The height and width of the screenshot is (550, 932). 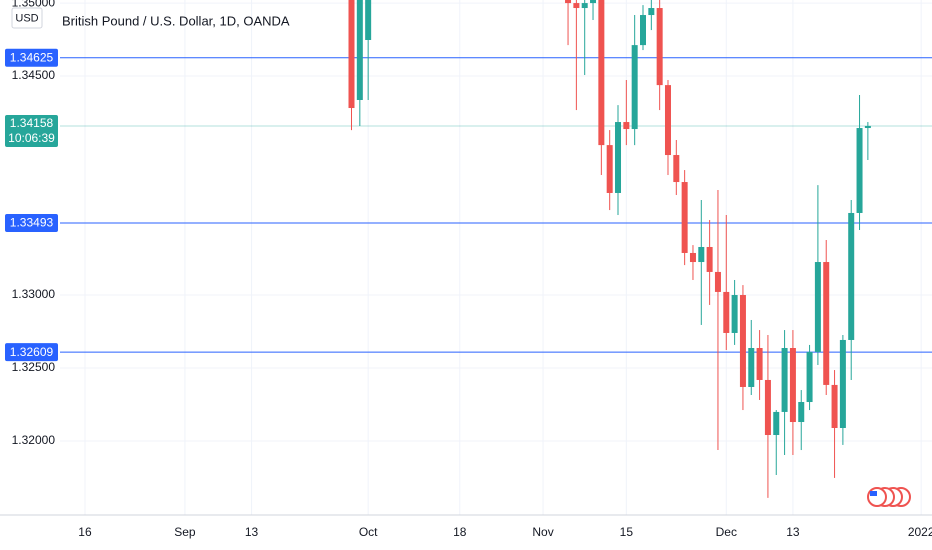 I want to click on y-tick-label: 1.33000, so click(x=34, y=294).